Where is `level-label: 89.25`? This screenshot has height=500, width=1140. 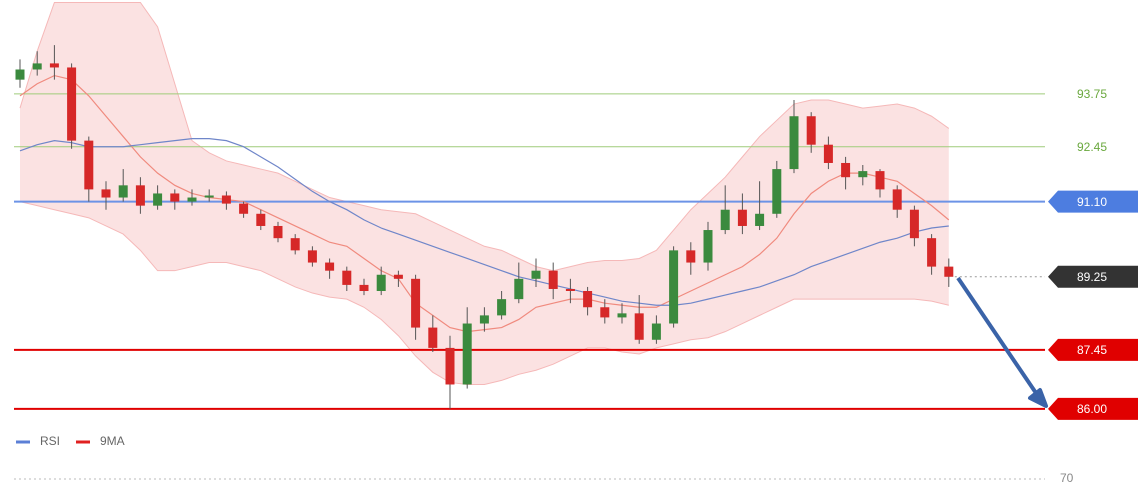 level-label: 89.25 is located at coordinates (1092, 277).